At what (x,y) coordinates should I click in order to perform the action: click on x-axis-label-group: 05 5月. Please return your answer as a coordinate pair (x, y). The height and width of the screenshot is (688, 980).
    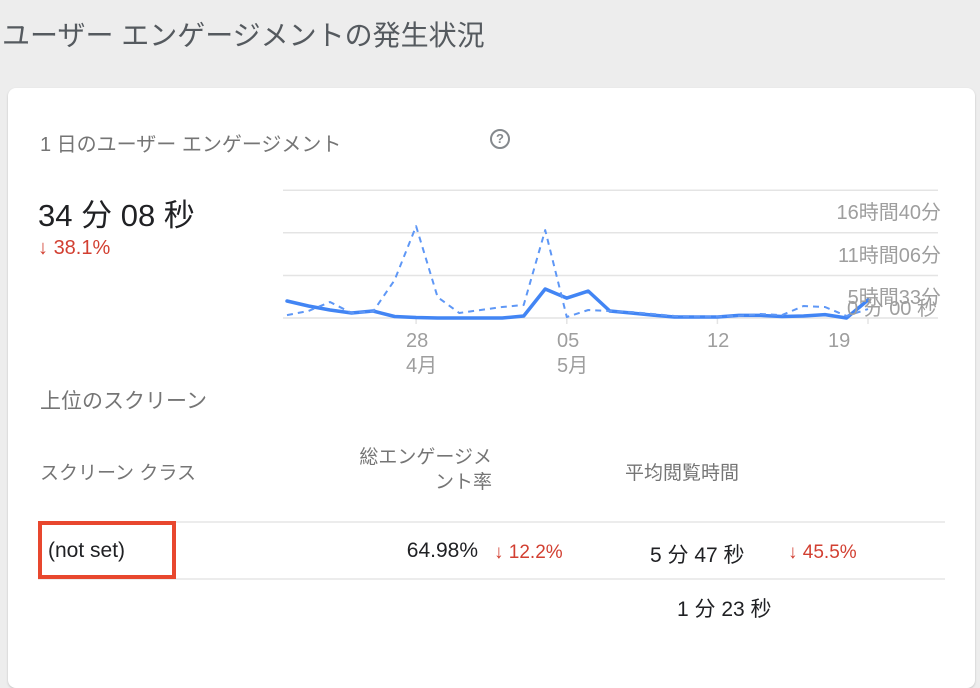
    Looking at the image, I should click on (572, 354).